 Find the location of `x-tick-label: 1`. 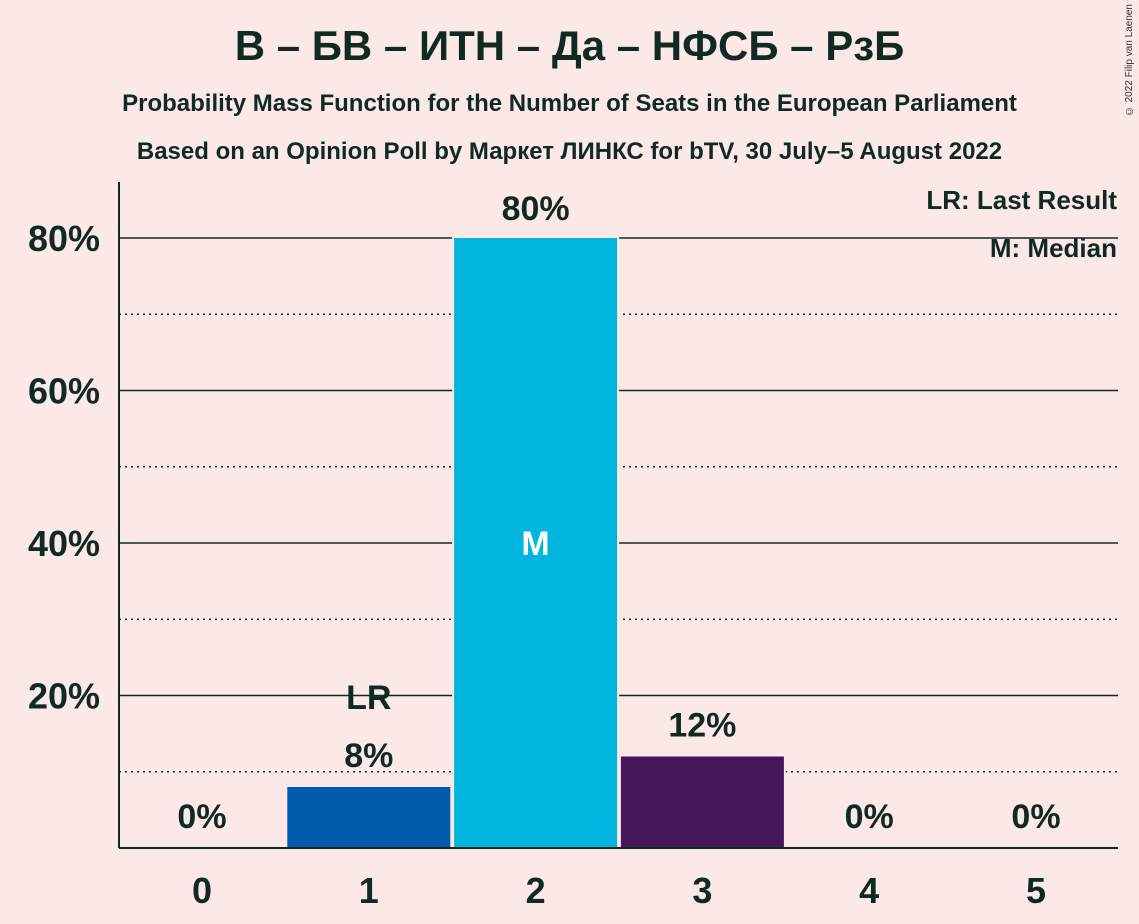

x-tick-label: 1 is located at coordinates (369, 890).